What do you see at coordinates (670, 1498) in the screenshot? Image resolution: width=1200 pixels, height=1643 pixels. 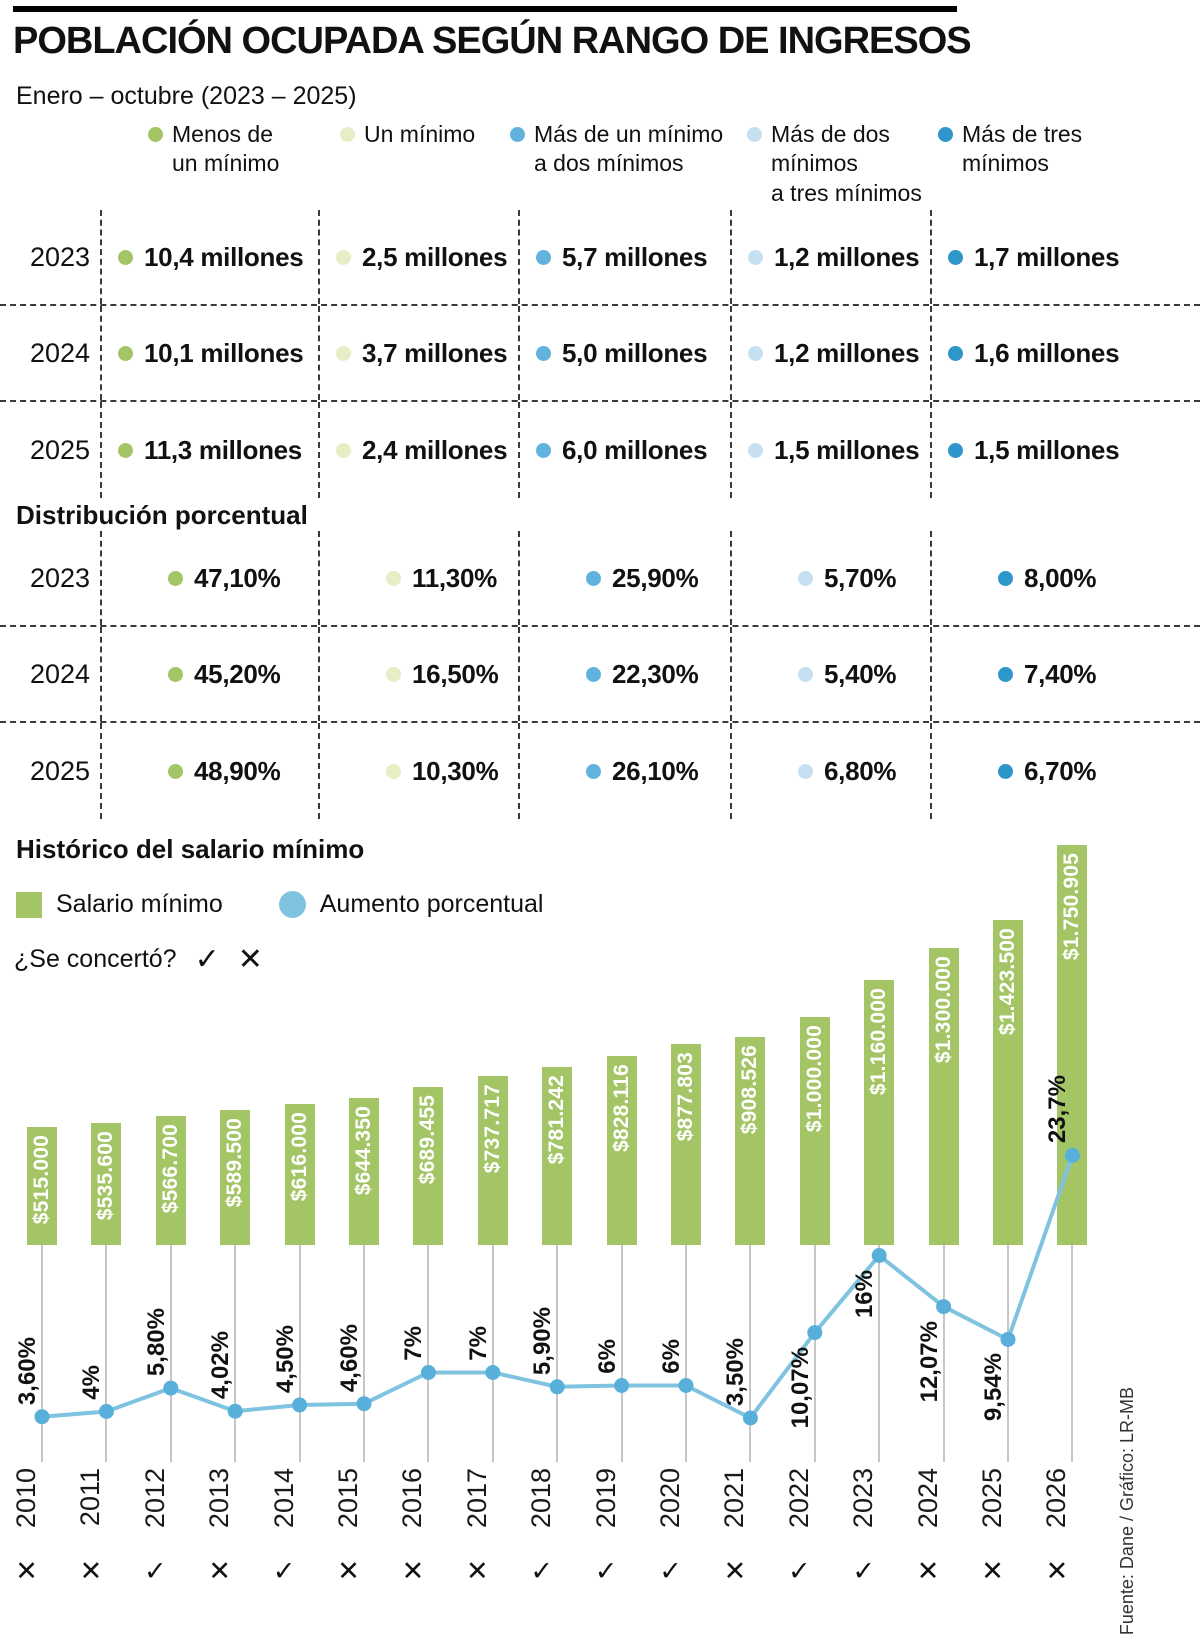 I see `year-label: 2020` at bounding box center [670, 1498].